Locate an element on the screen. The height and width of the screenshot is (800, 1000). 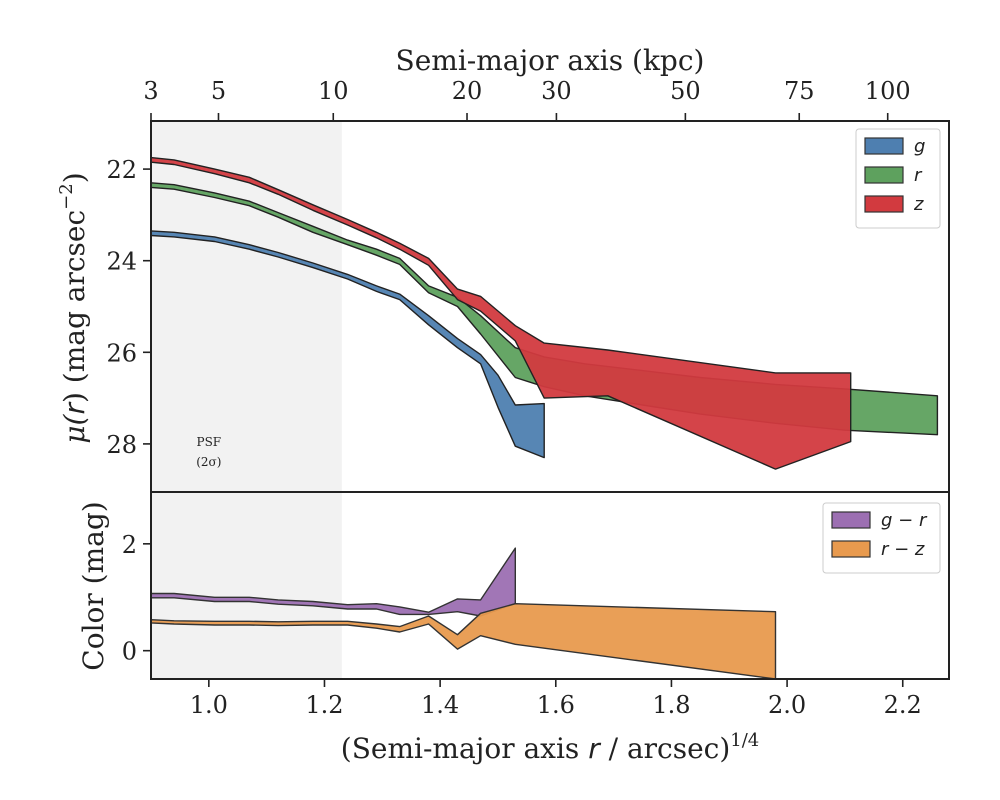
y-axis-label-top: μ(r) (mag arcsec−2) is located at coordinates (73, 307).